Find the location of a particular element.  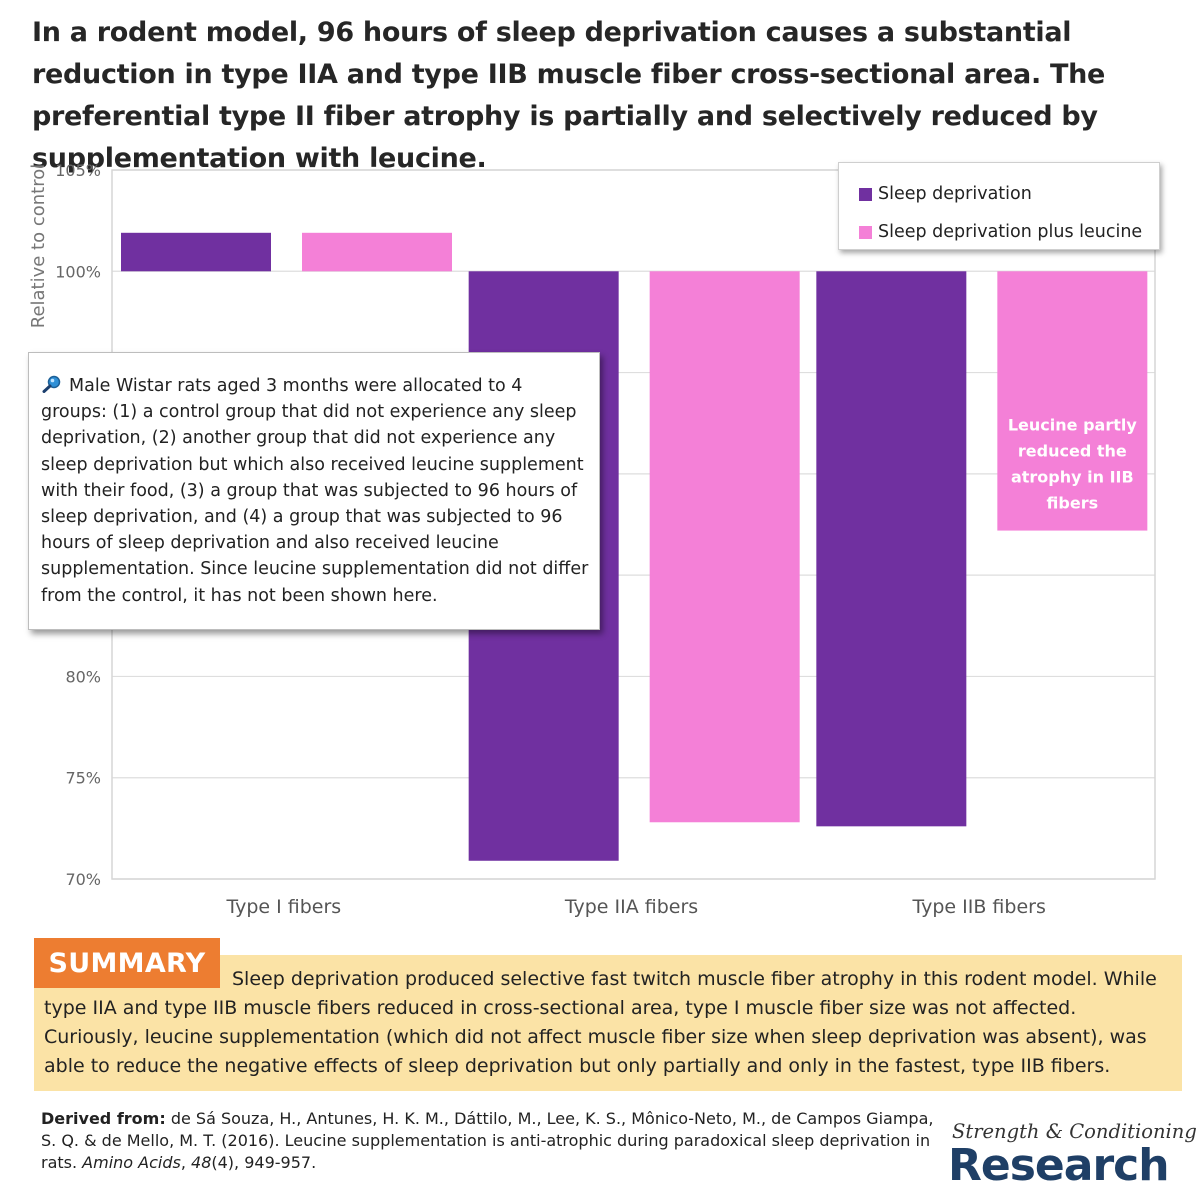

brand-script: Strength & Conditioning is located at coordinates (1074, 1131).